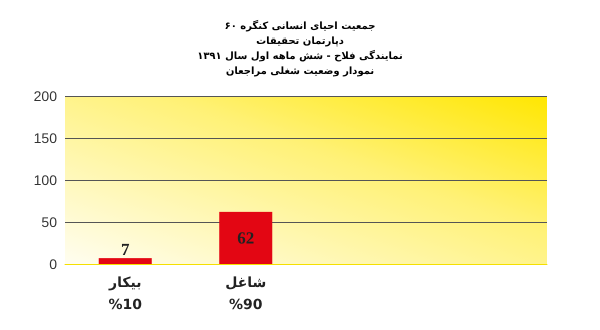  Describe the element at coordinates (46, 96) in the screenshot. I see `y-tick-label: 200` at that location.